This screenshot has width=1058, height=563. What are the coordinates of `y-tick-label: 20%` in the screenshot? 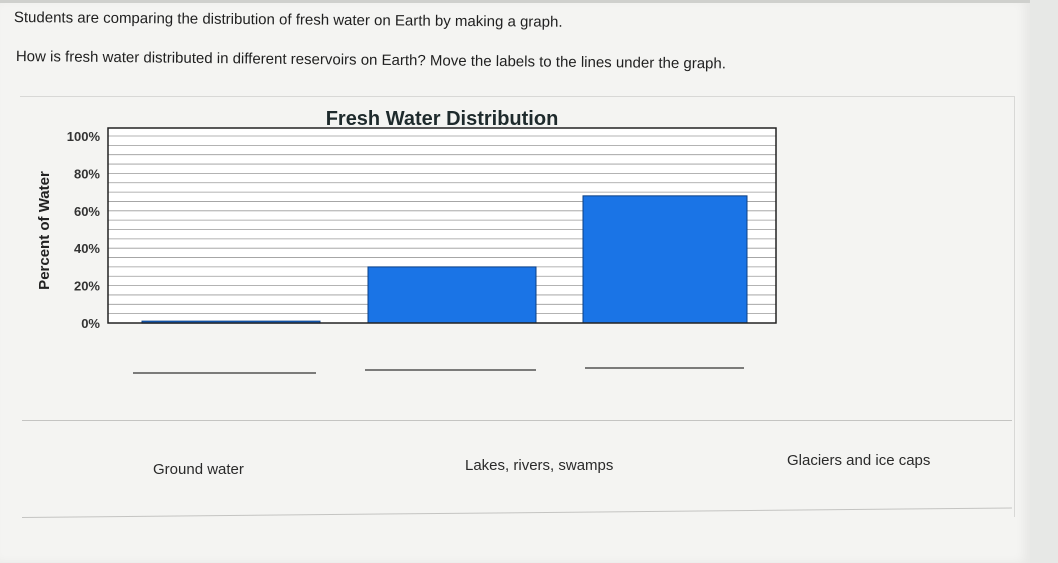 It's located at (87, 286).